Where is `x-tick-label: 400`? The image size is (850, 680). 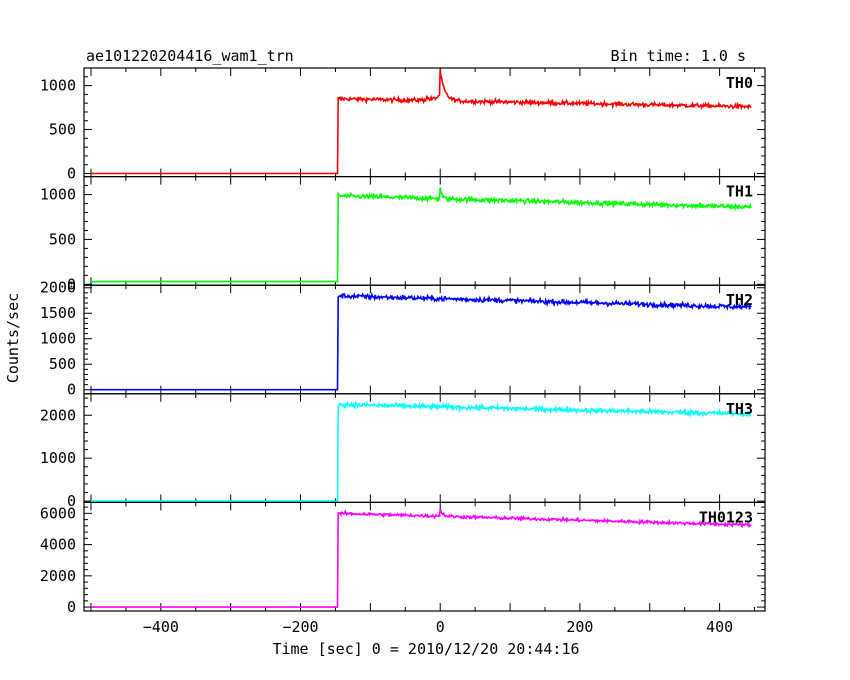
x-tick-label: 400 is located at coordinates (719, 627).